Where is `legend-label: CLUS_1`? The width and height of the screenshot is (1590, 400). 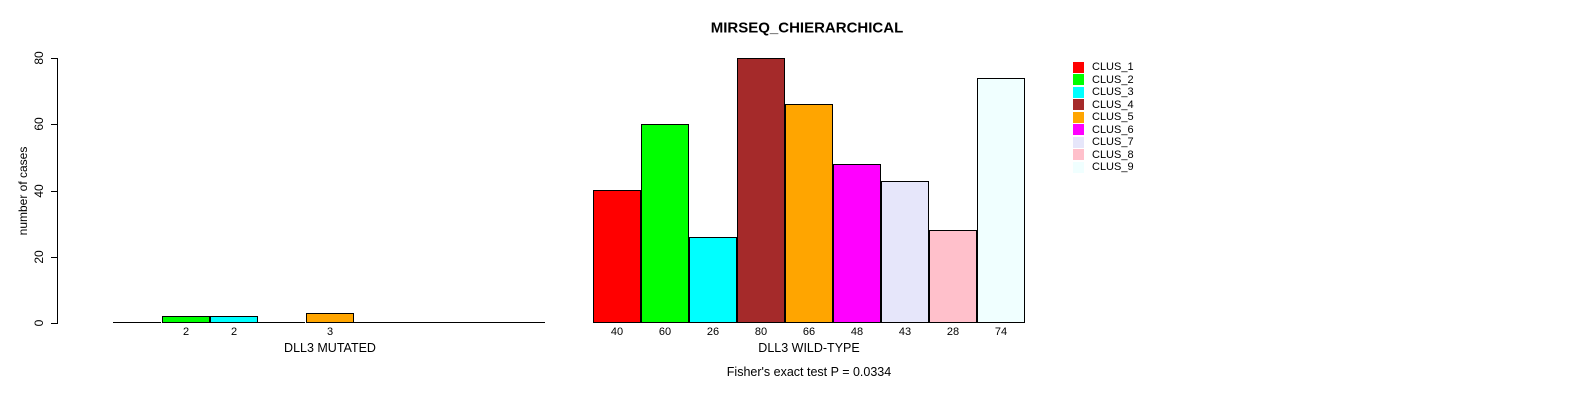 legend-label: CLUS_1 is located at coordinates (1113, 67).